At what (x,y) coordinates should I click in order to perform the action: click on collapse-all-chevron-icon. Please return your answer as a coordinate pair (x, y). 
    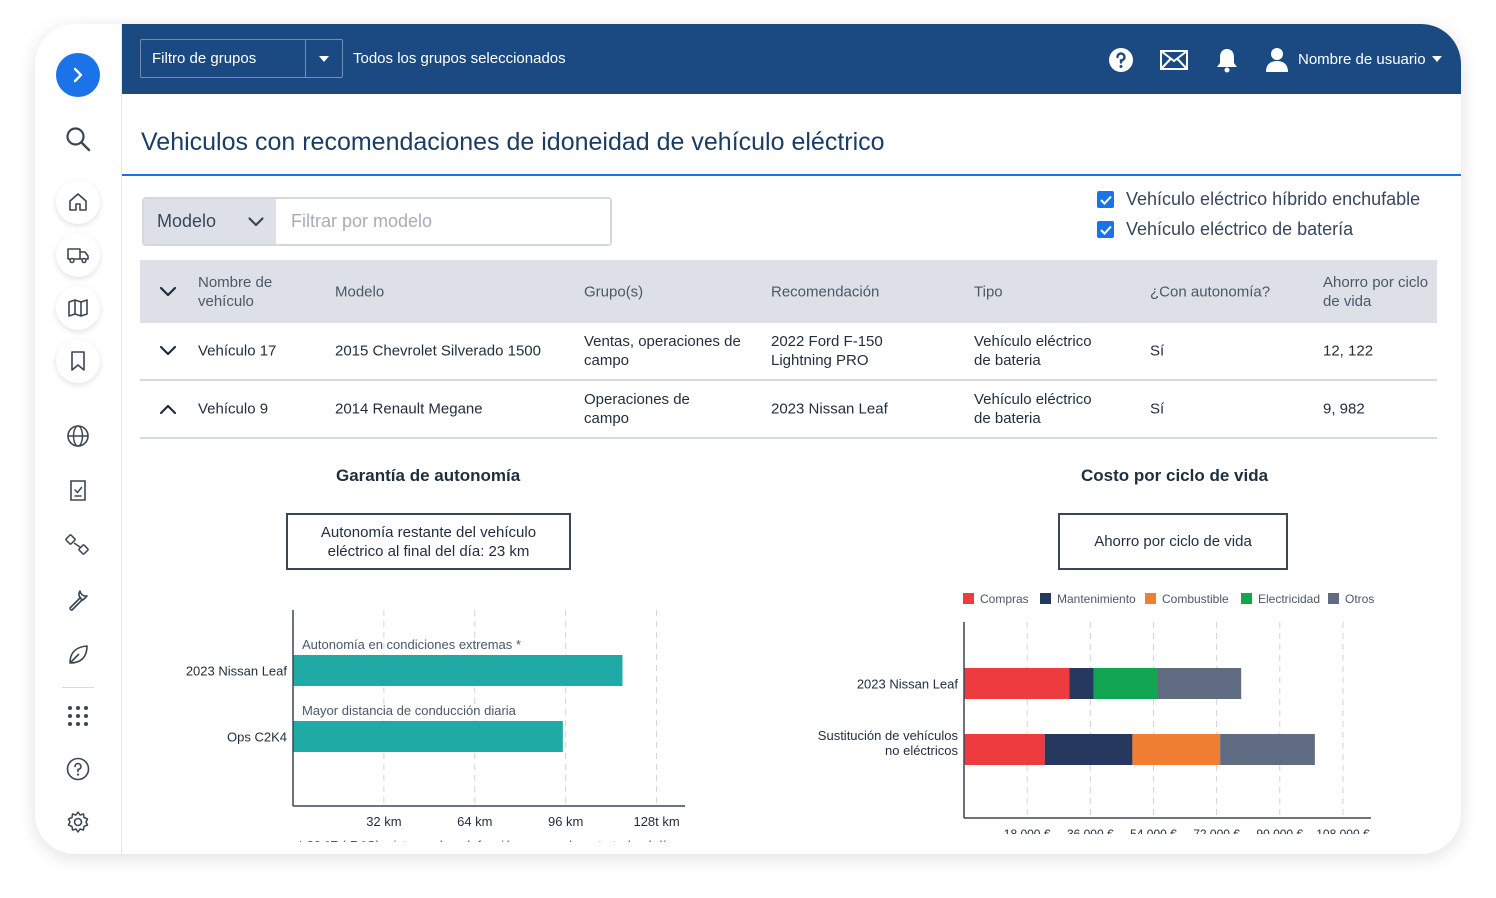
    Looking at the image, I should click on (168, 292).